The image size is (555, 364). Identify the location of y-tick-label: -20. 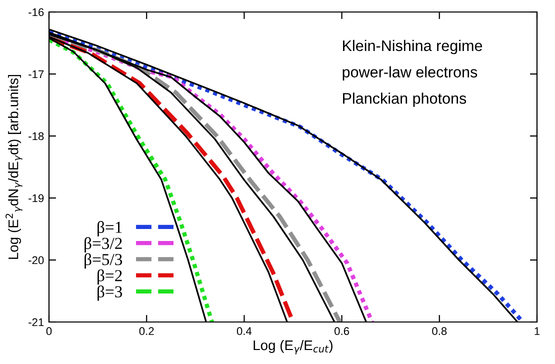
(36, 260).